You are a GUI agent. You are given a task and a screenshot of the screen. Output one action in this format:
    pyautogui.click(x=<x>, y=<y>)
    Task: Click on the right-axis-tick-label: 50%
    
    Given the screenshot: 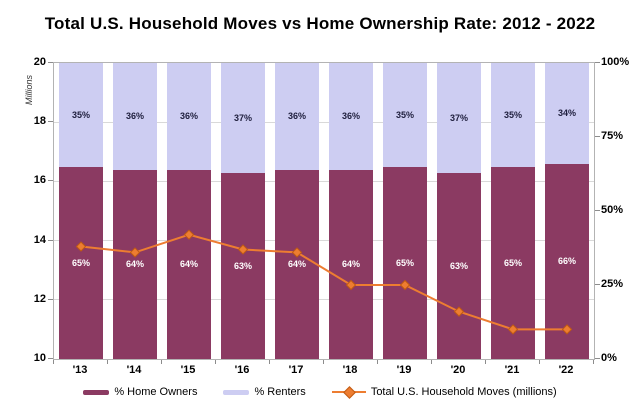 What is the action you would take?
    pyautogui.click(x=612, y=210)
    